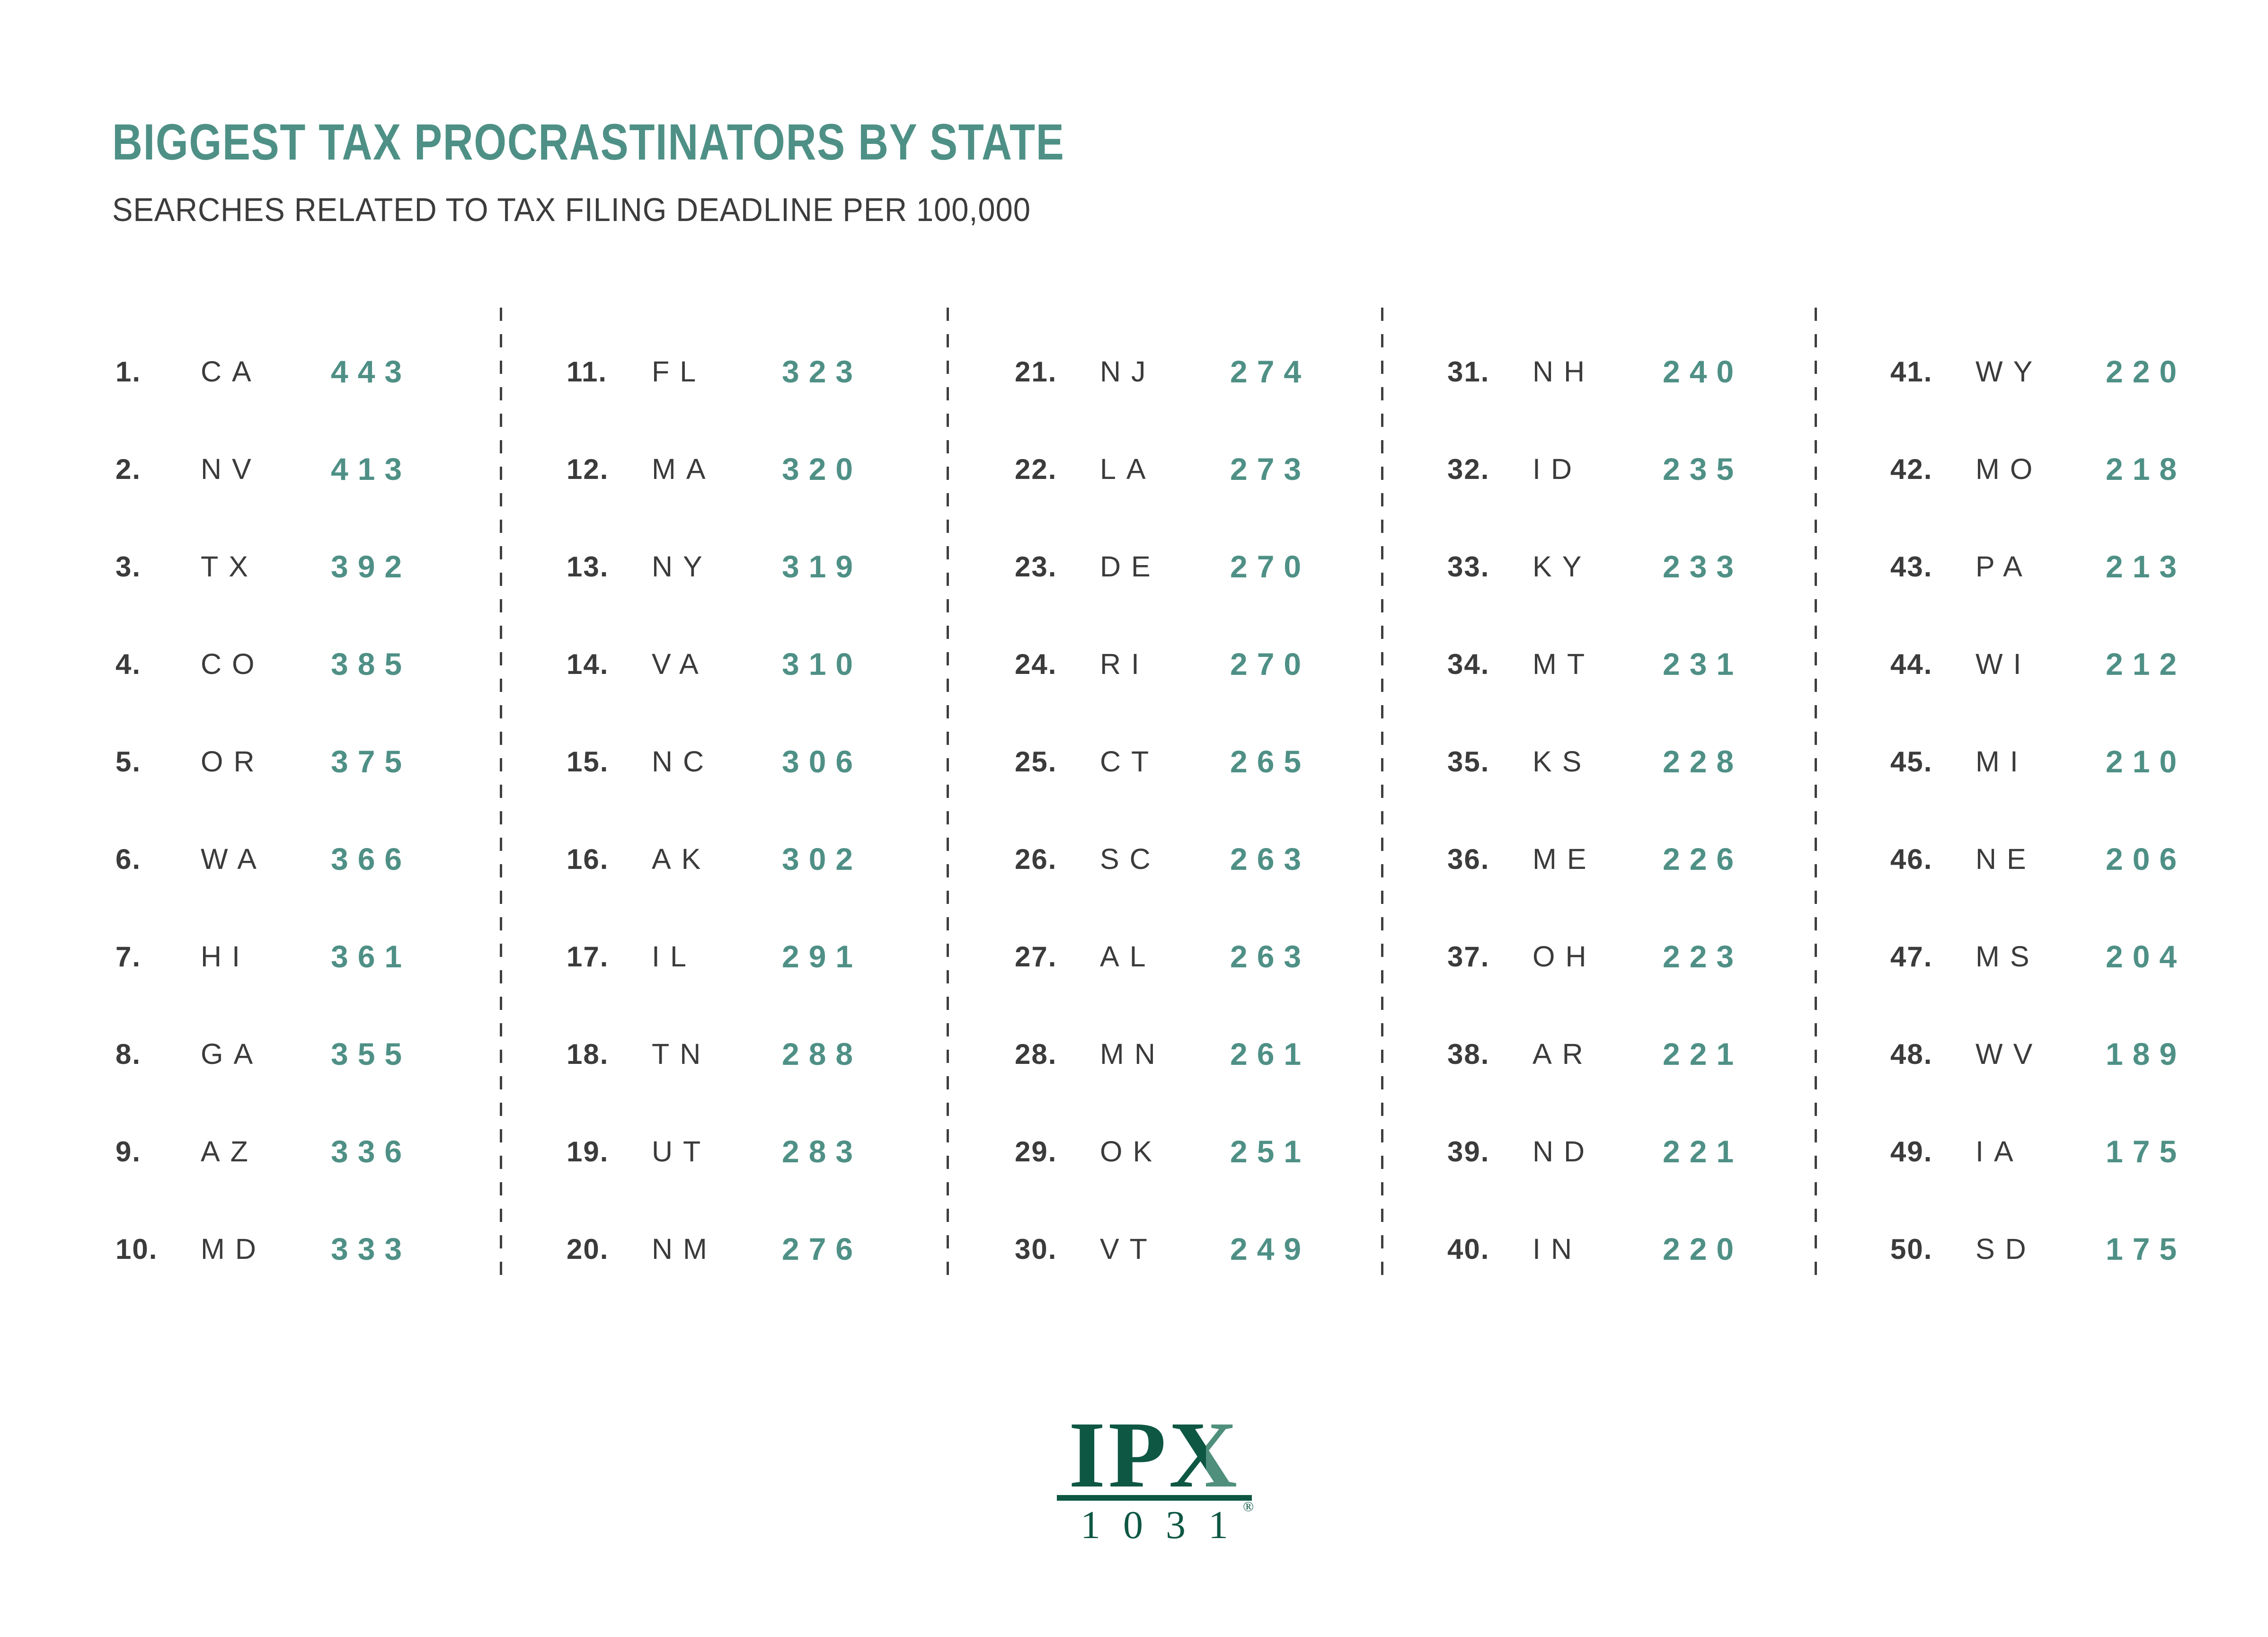 Image resolution: width=2268 pixels, height=1637 pixels. Describe the element at coordinates (1133, 1054) in the screenshot. I see `state-code: MN` at that location.